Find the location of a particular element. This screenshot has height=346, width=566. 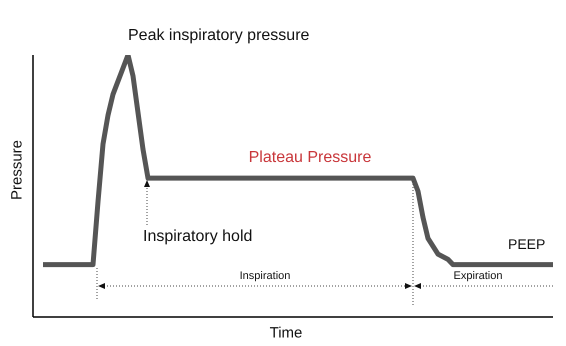

annotation: Inspiration is located at coordinates (265, 276).